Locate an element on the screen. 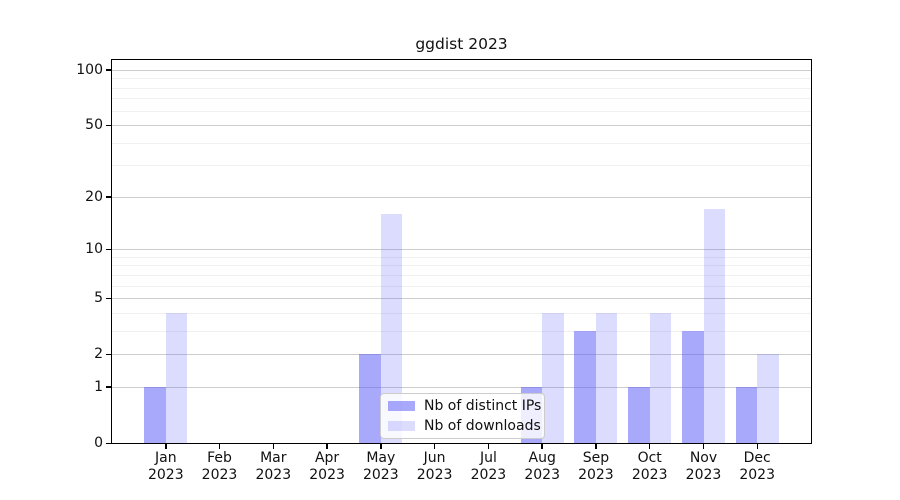  bar-nb-of-distinct-ips-dec-2023 is located at coordinates (746, 414).